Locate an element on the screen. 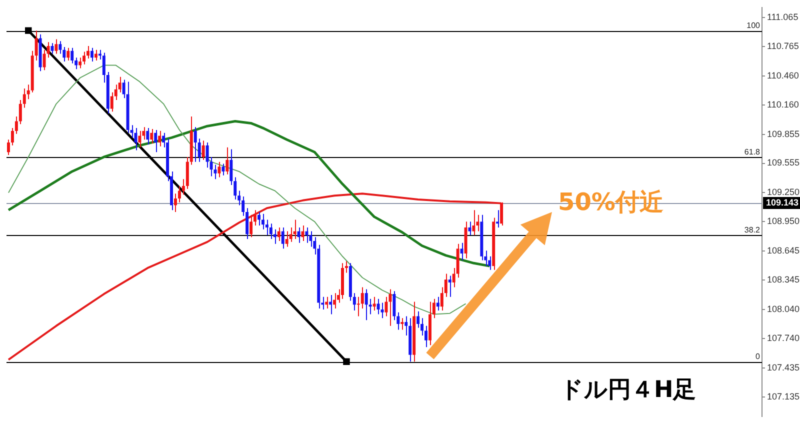  annotation: 61.8 is located at coordinates (752, 151).